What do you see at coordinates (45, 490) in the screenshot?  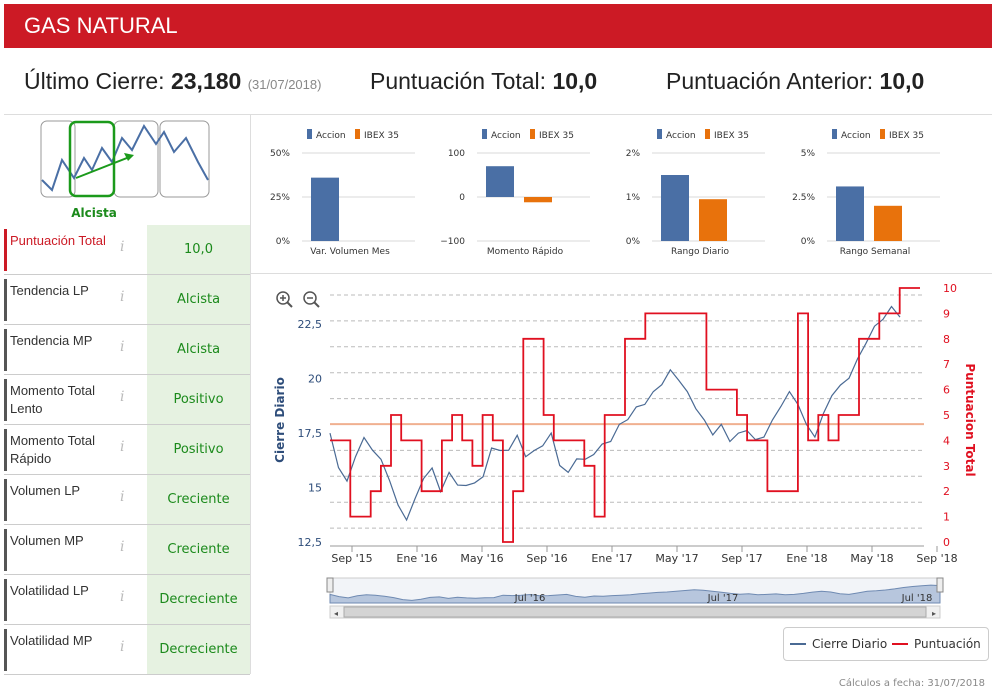 I see `indicator-label: Volumen LP` at bounding box center [45, 490].